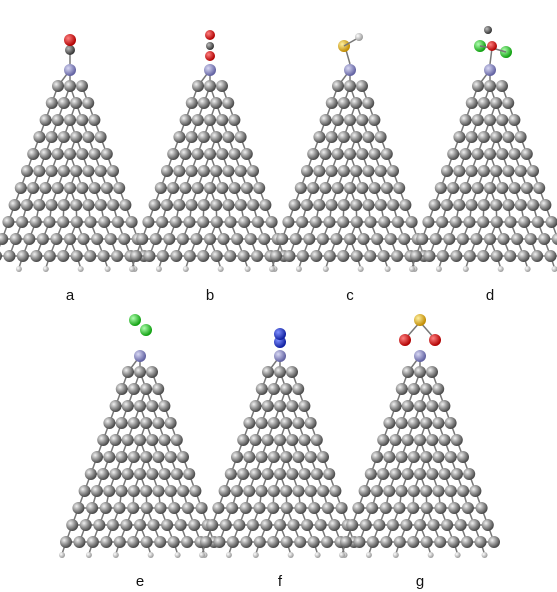 This screenshot has height=592, width=557. What do you see at coordinates (490, 70) in the screenshot?
I see `nitrogen` at bounding box center [490, 70].